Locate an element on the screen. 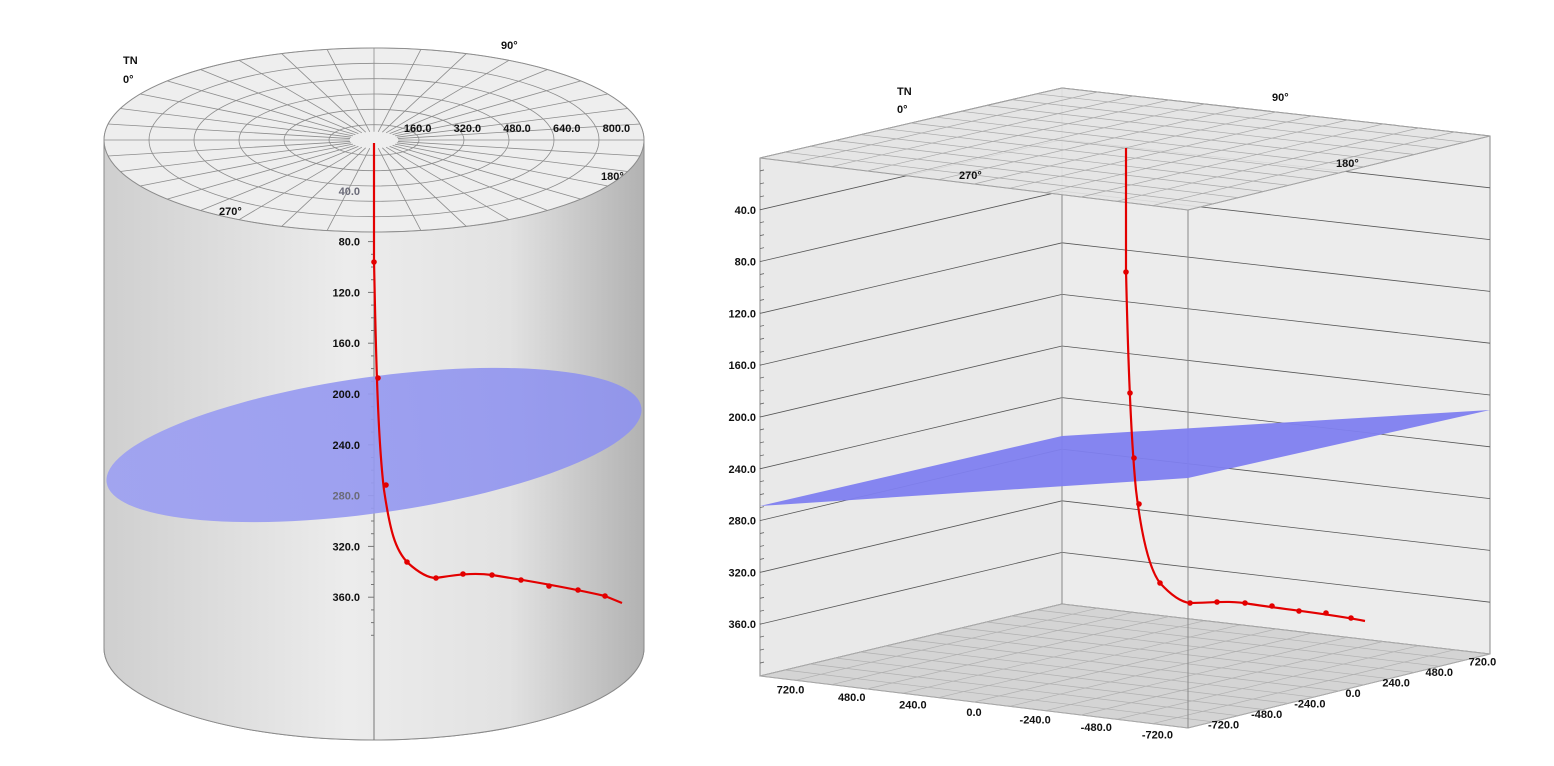  cylinder-trajectory-stations is located at coordinates (489, 429).